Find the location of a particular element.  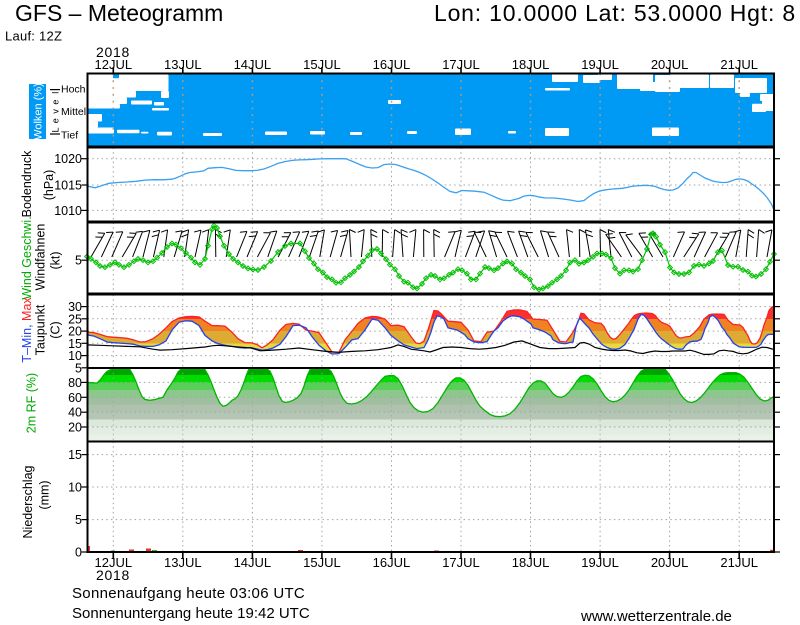

svg-text: L is located at coordinates (56, 129).